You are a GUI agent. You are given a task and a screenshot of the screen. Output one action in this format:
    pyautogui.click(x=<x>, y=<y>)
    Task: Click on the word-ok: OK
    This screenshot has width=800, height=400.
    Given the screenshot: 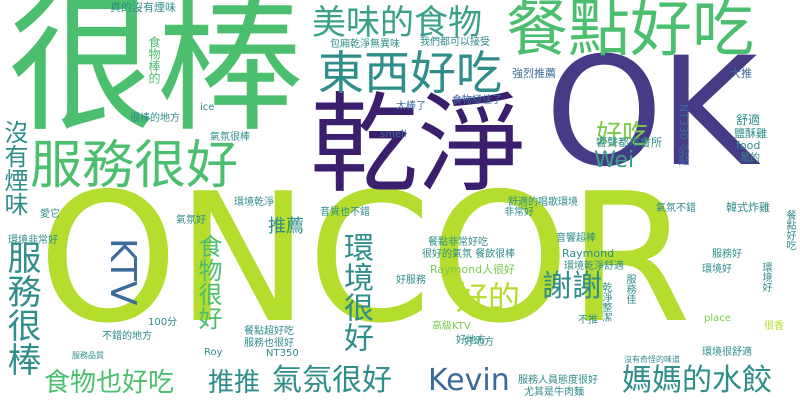 What is the action you would take?
    pyautogui.click(x=651, y=113)
    